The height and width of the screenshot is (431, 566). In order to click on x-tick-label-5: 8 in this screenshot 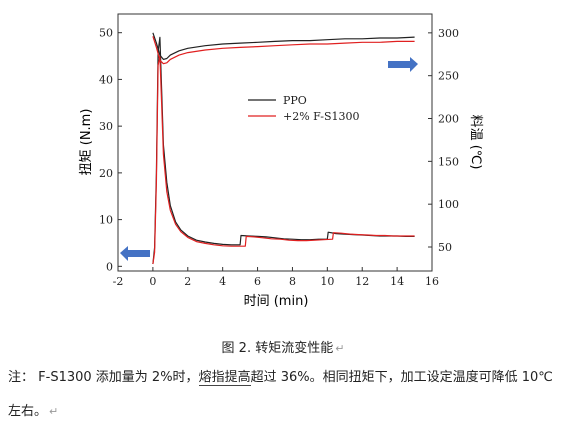, I will do `click(292, 281)`.